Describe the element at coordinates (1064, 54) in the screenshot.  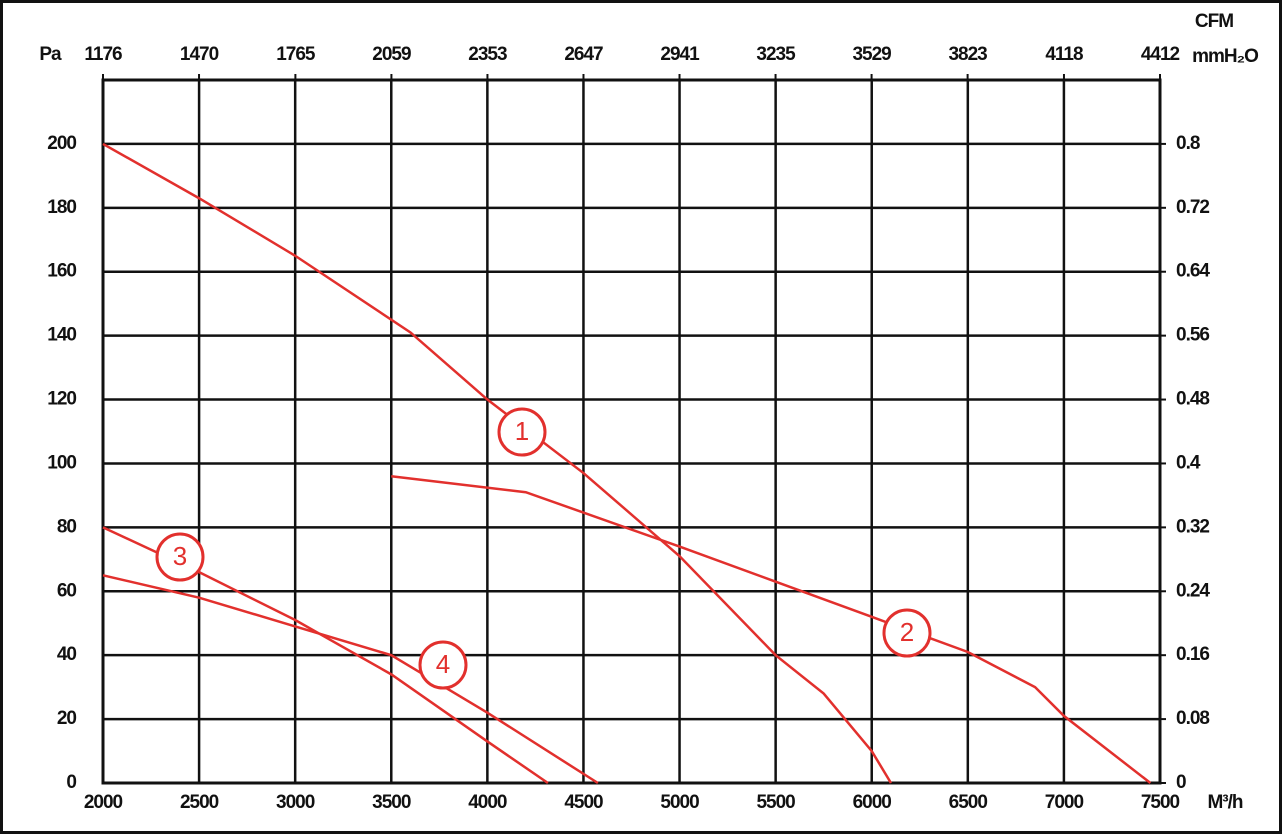
I see `x2-tick-label: 4118` at that location.